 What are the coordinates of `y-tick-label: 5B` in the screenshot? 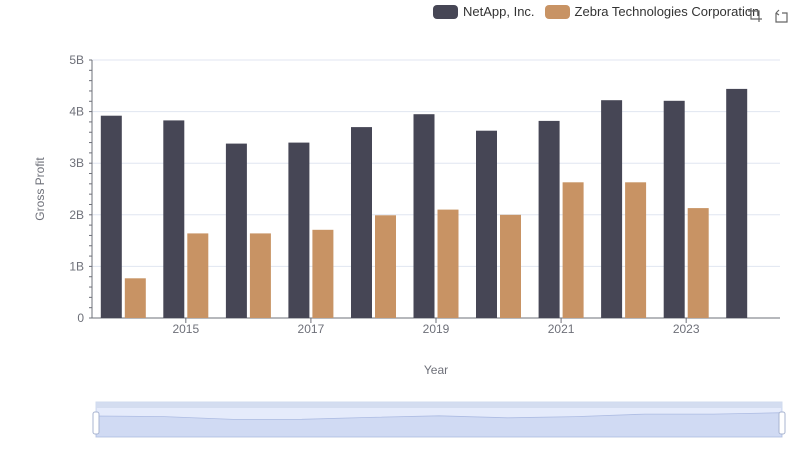 It's located at (76, 60).